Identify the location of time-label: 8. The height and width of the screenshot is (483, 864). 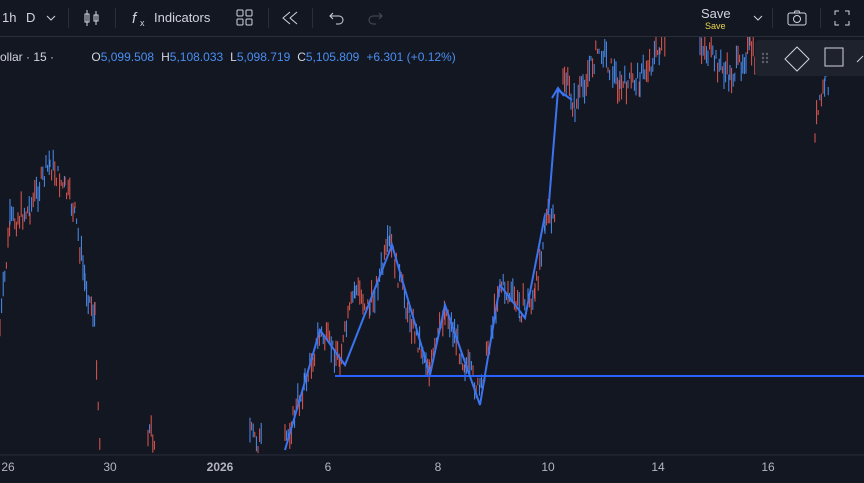
(438, 467).